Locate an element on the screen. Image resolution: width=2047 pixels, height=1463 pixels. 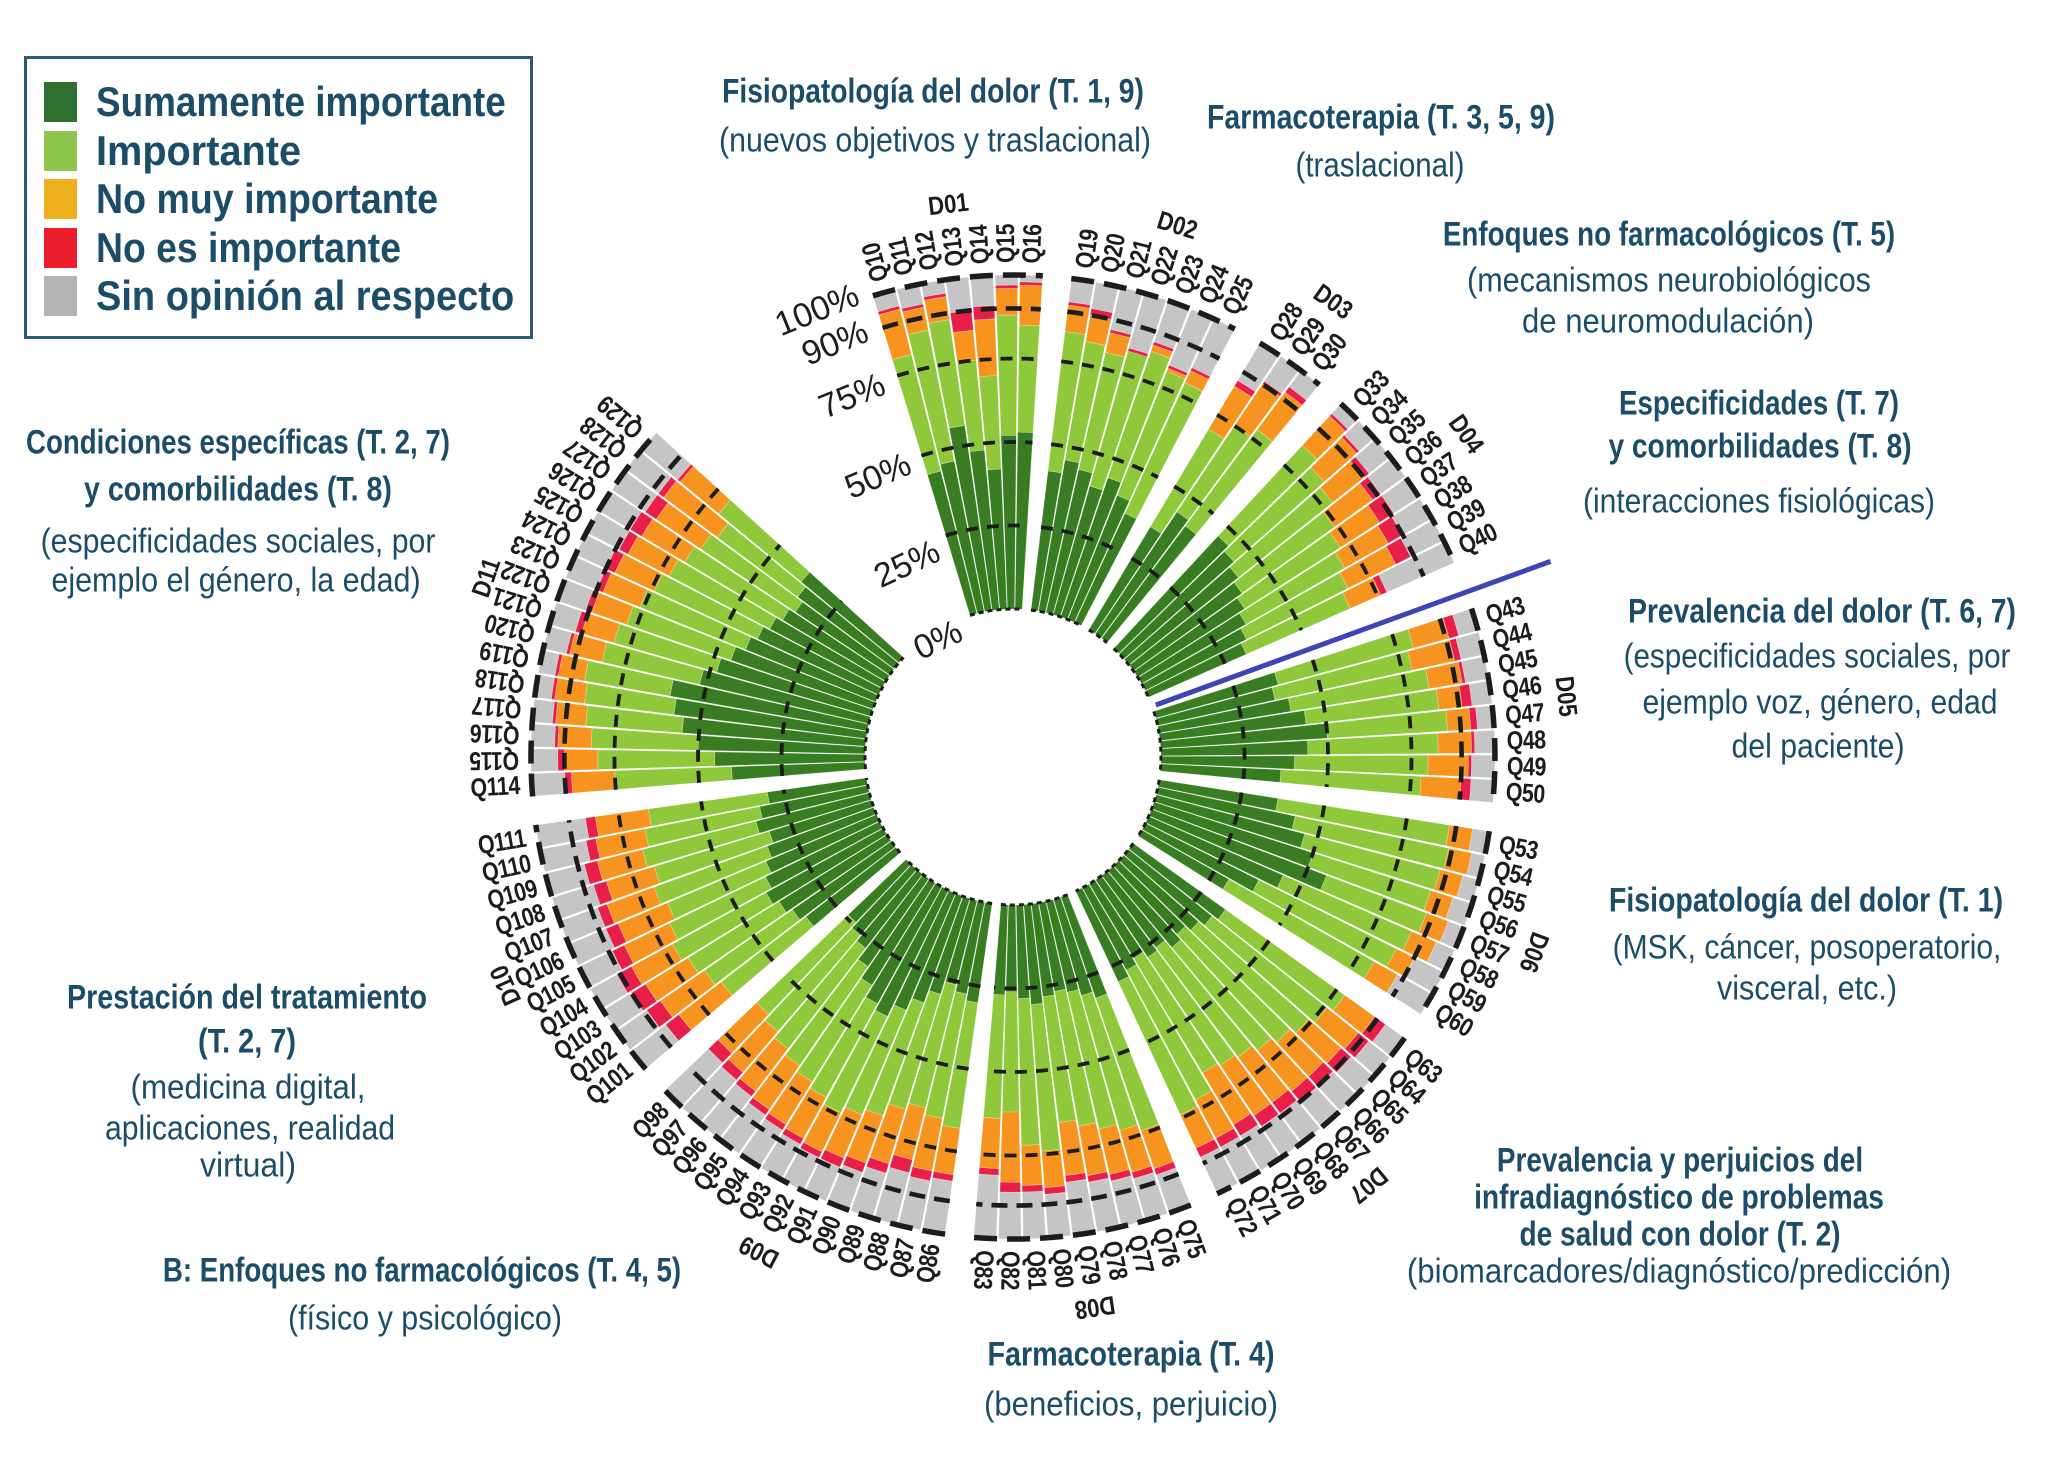
svg-text: Q16 is located at coordinates (1032, 244).